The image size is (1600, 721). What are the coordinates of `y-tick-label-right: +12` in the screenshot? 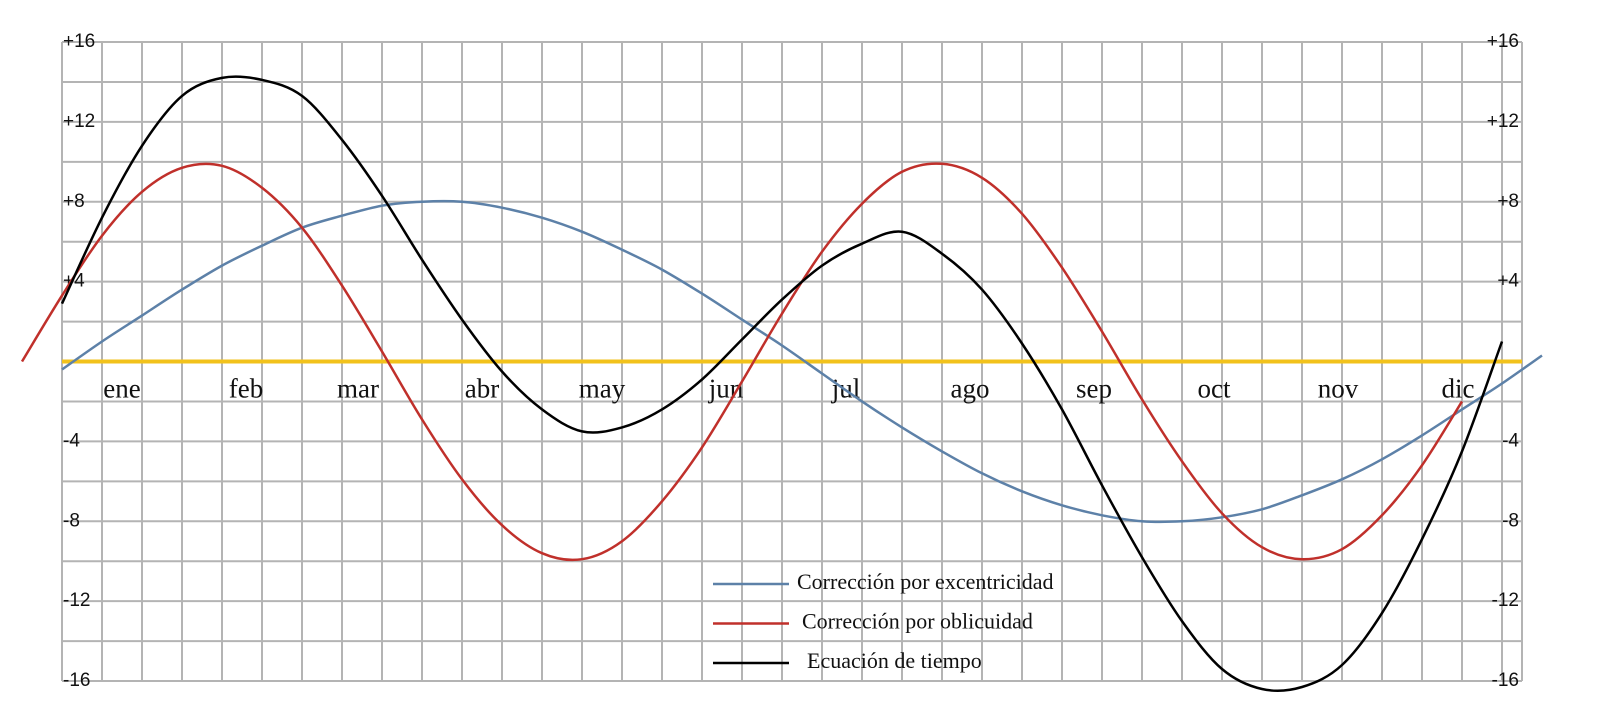 It's located at (1503, 121).